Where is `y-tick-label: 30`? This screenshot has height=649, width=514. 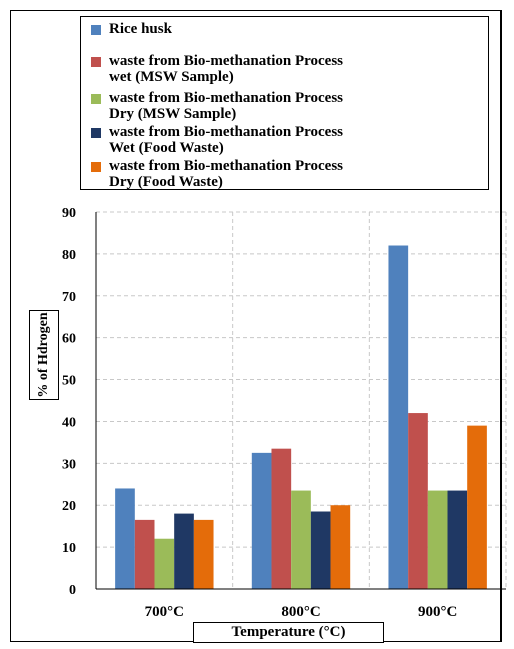
y-tick-label: 30 is located at coordinates (69, 464).